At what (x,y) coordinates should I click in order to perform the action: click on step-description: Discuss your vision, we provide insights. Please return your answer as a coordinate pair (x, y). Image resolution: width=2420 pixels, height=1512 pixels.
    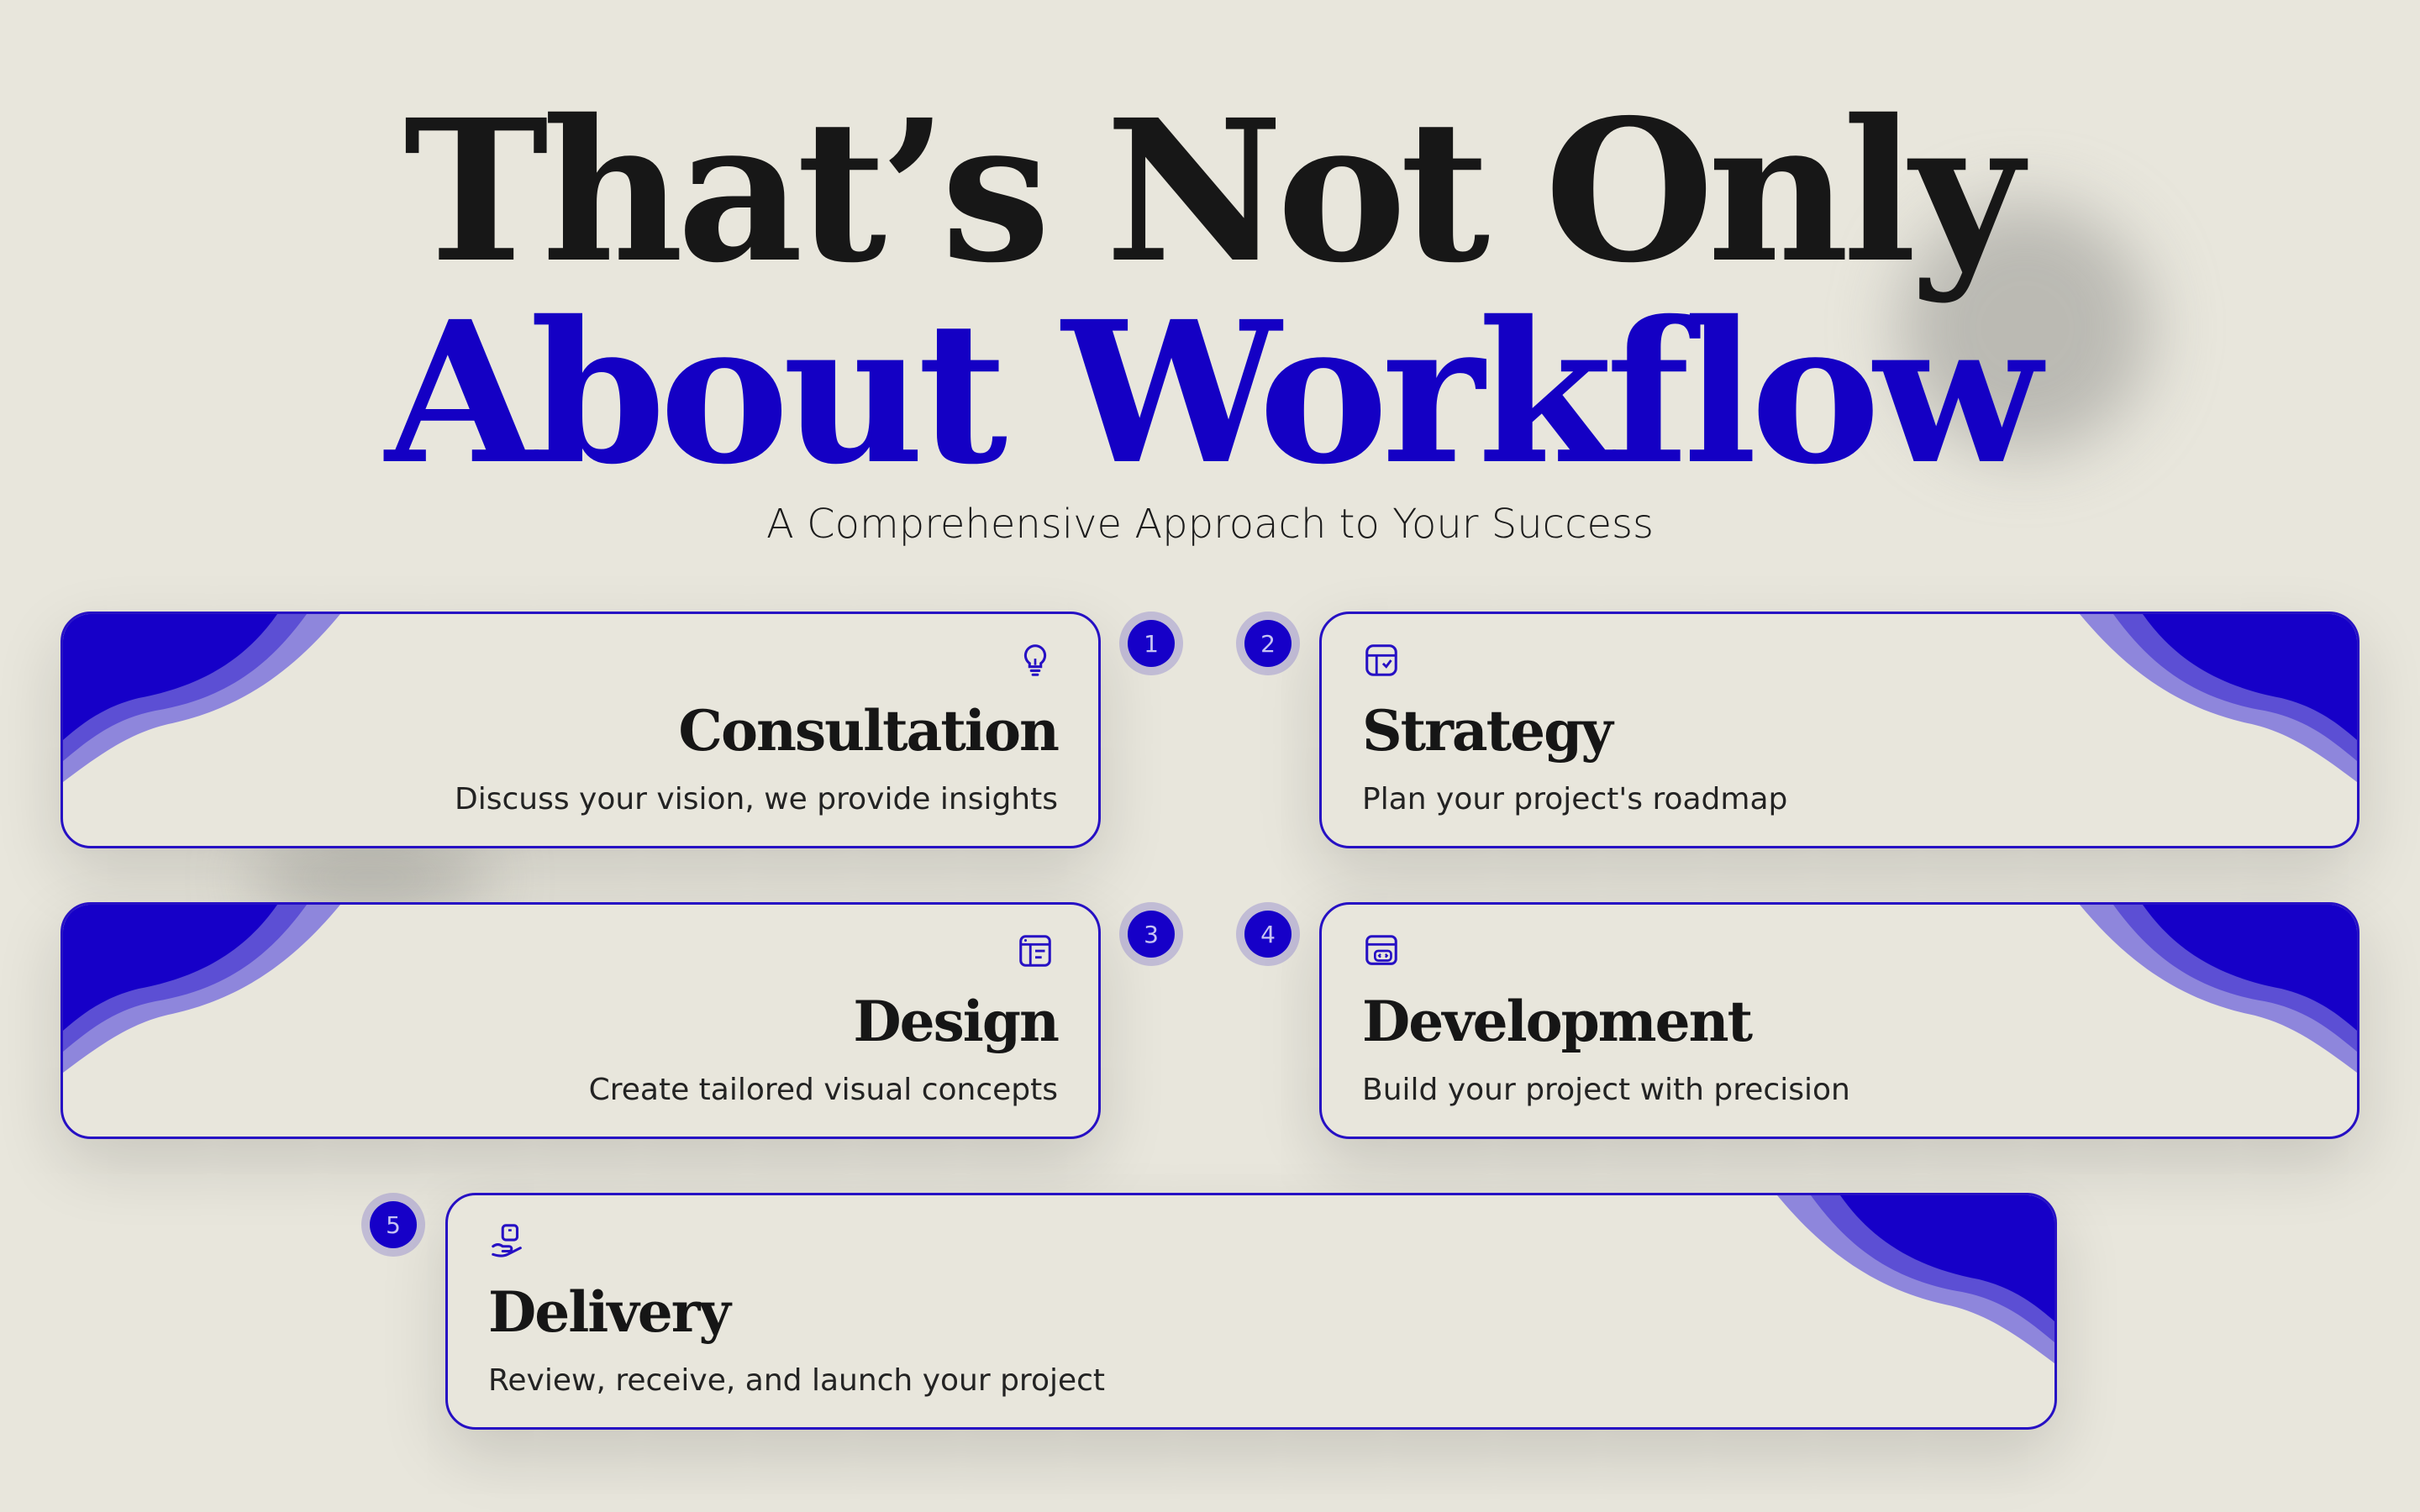
    Looking at the image, I should click on (756, 799).